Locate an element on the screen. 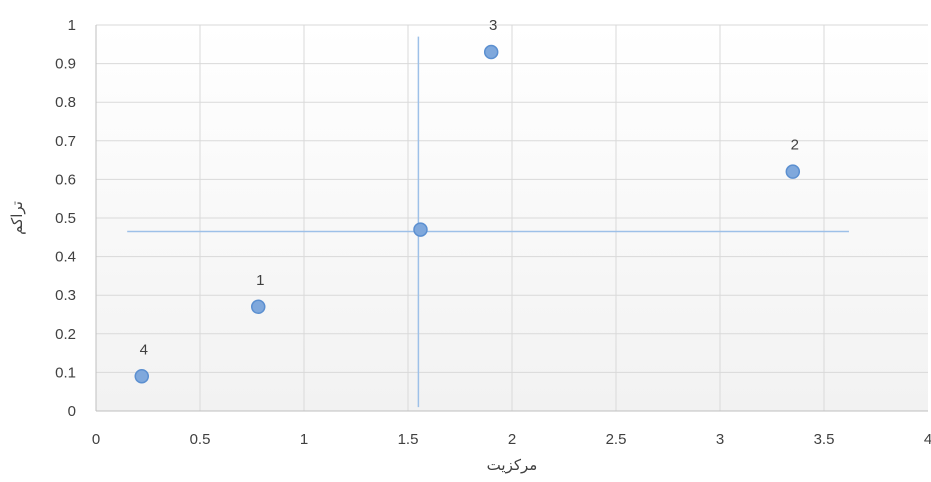  y-tick-label: 0.4 is located at coordinates (65, 257).